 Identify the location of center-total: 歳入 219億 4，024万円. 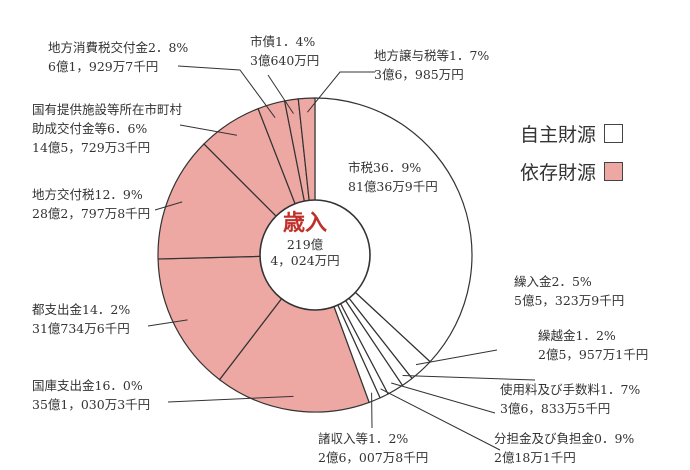
(305, 240).